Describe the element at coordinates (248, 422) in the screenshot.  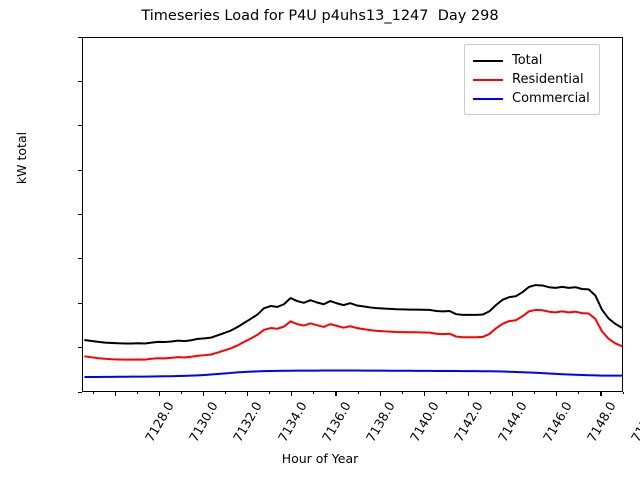
I see `x-tick-label: 7132.0` at that location.